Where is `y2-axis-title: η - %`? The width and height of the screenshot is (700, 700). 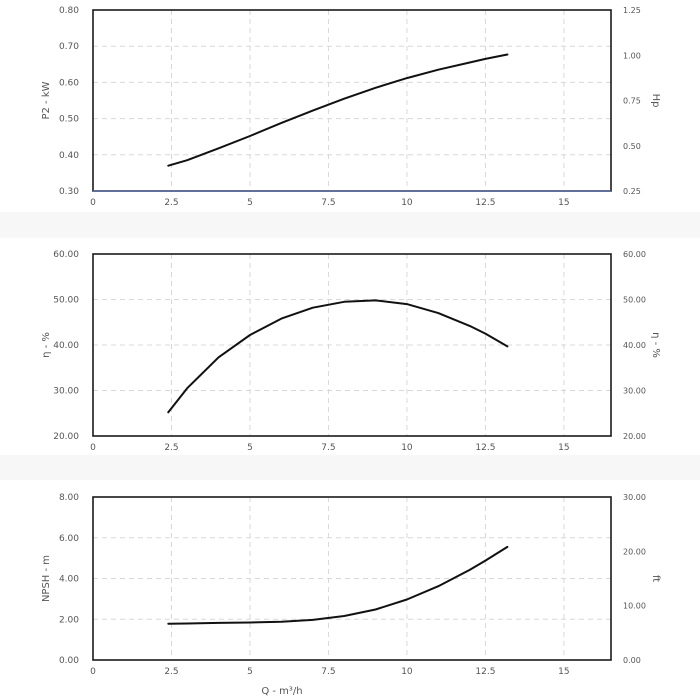 y2-axis-title: η - % is located at coordinates (655, 345).